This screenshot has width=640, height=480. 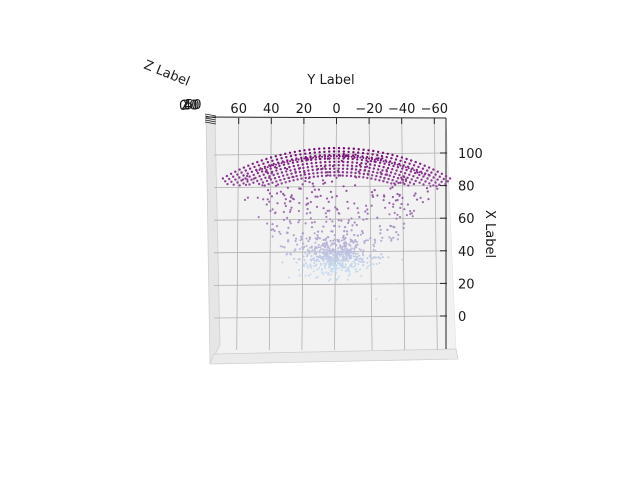 What do you see at coordinates (238, 109) in the screenshot?
I see `y-tick-label: 60` at bounding box center [238, 109].